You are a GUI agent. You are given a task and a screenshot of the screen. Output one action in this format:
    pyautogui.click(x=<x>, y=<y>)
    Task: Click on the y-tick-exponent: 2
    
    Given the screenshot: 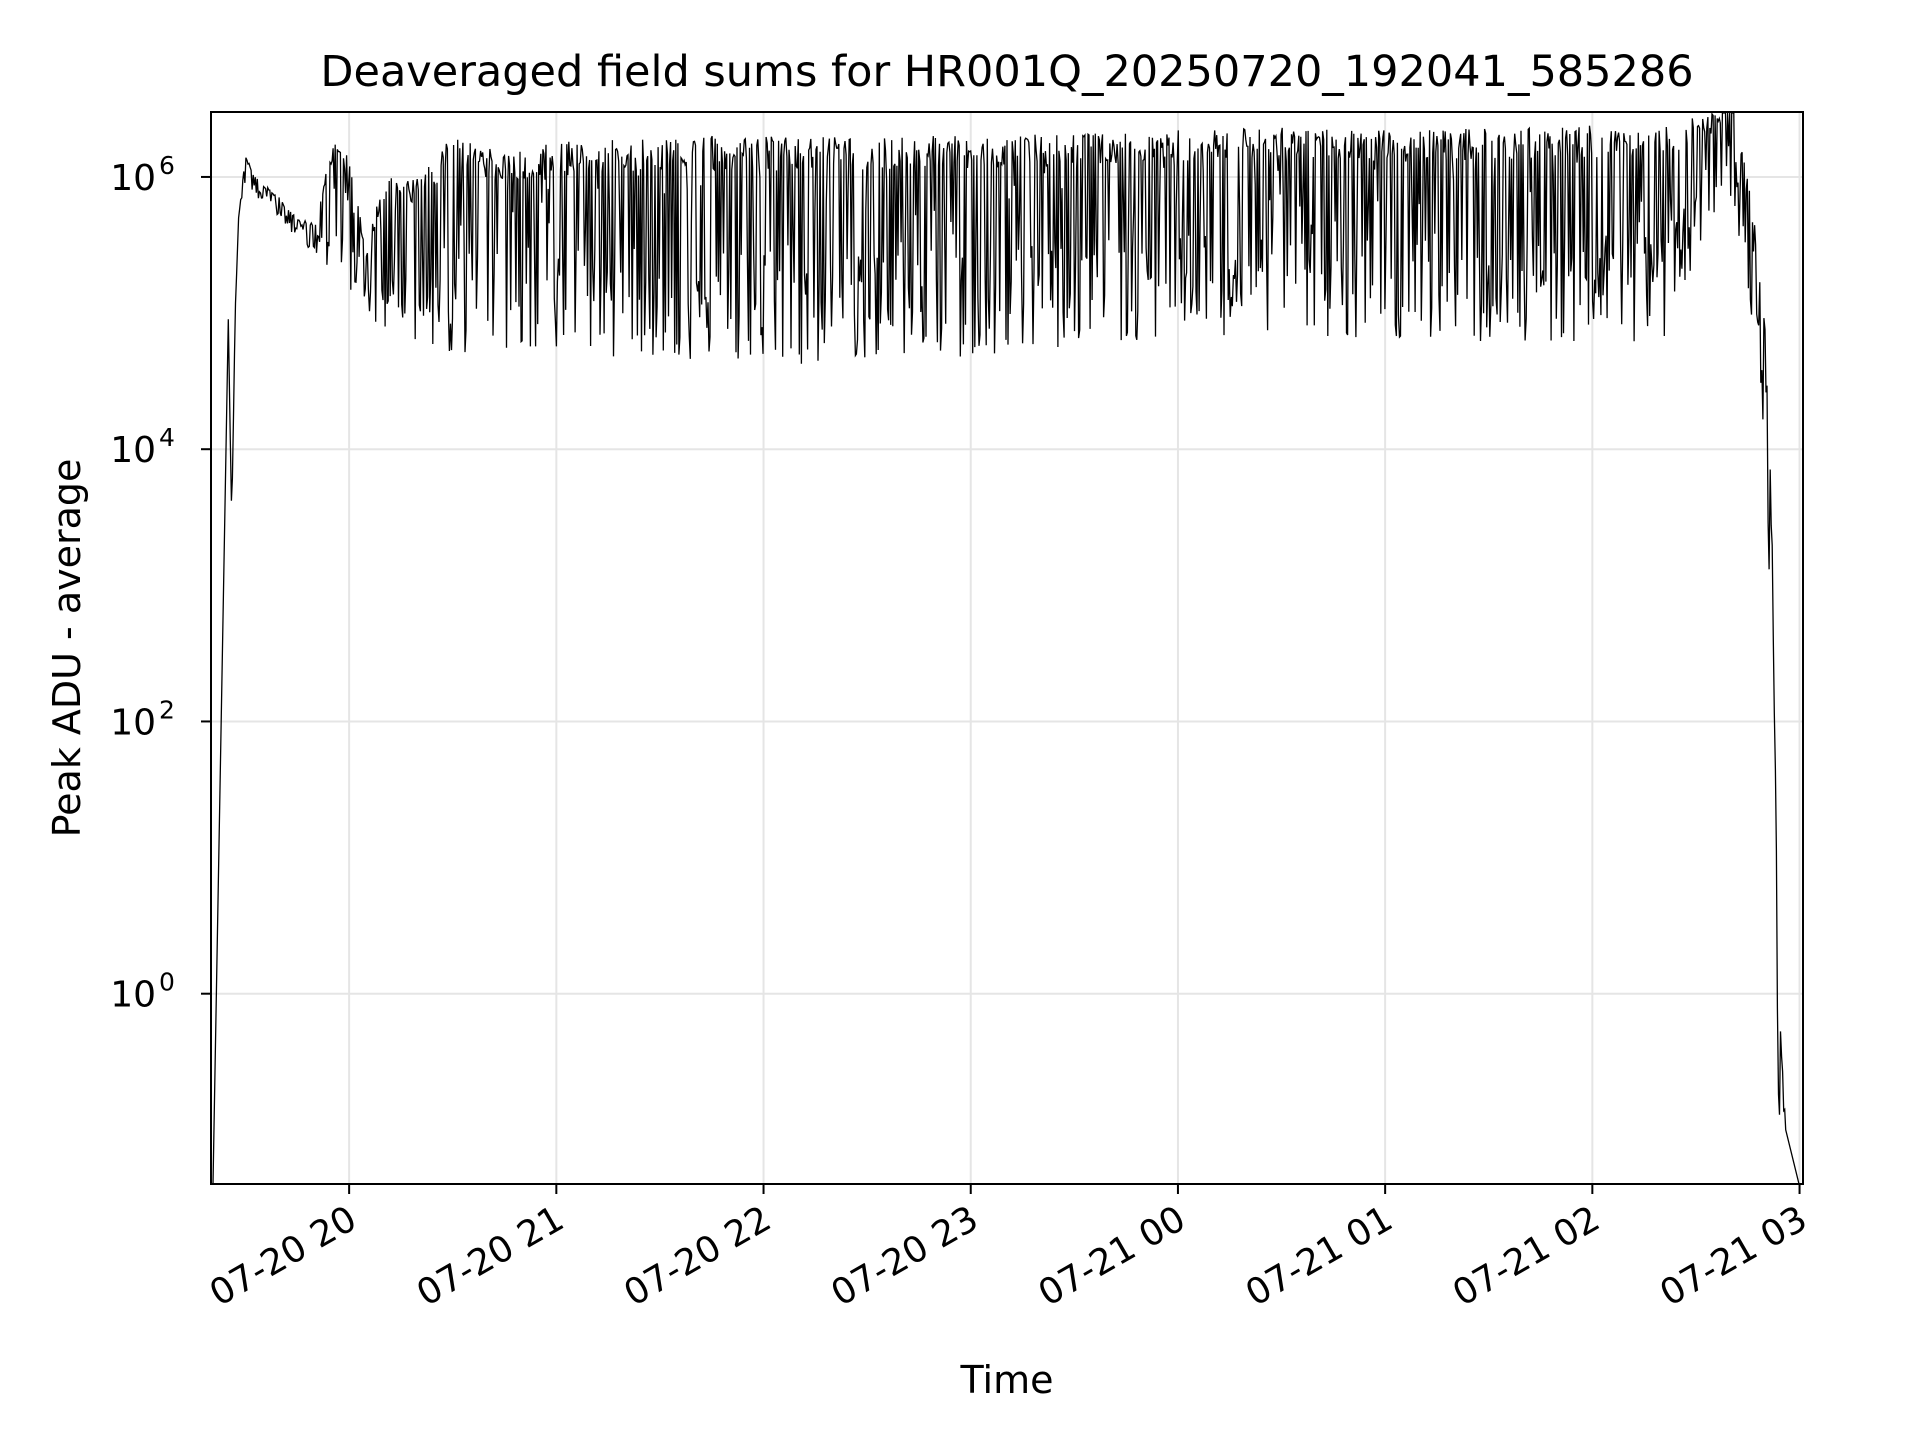 What is the action you would take?
    pyautogui.click(x=167, y=709)
    